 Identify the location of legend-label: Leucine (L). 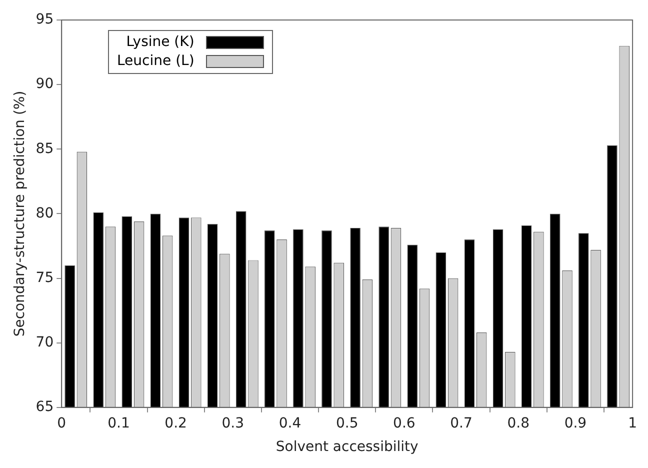
(155, 61).